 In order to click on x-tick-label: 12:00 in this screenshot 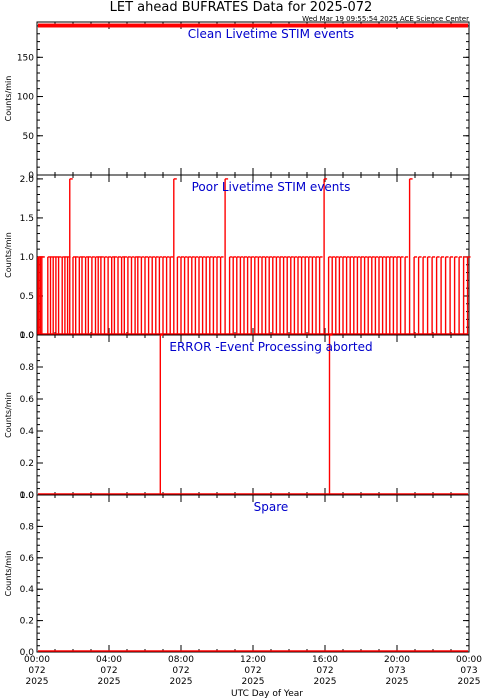, I will do `click(253, 660)`.